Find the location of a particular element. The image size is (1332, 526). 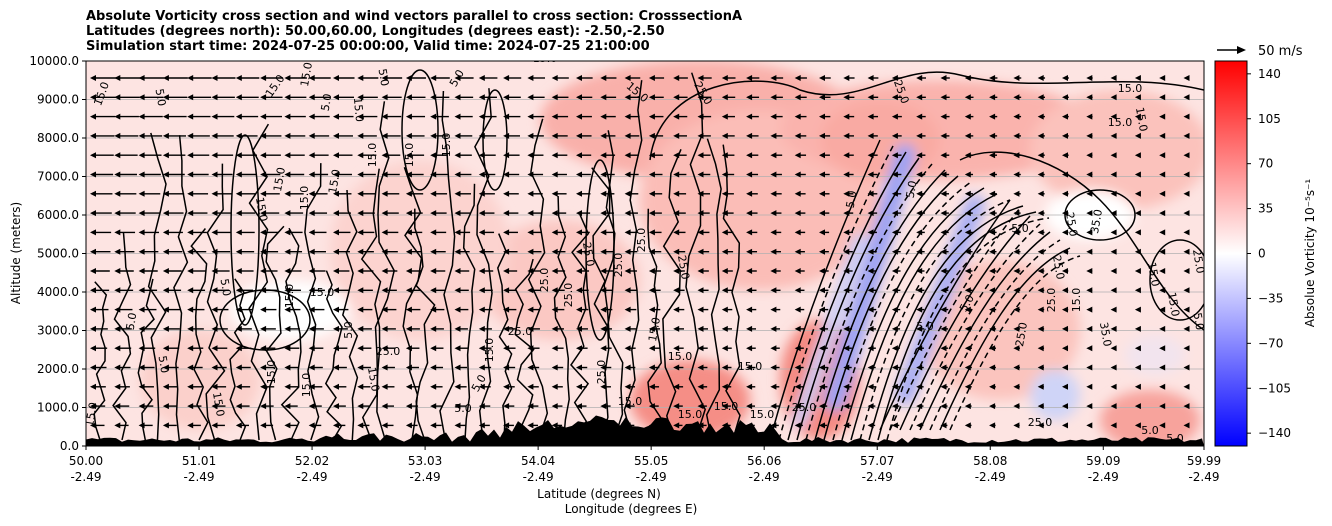

colorbar-tick-label: −35 is located at coordinates (1270, 298).